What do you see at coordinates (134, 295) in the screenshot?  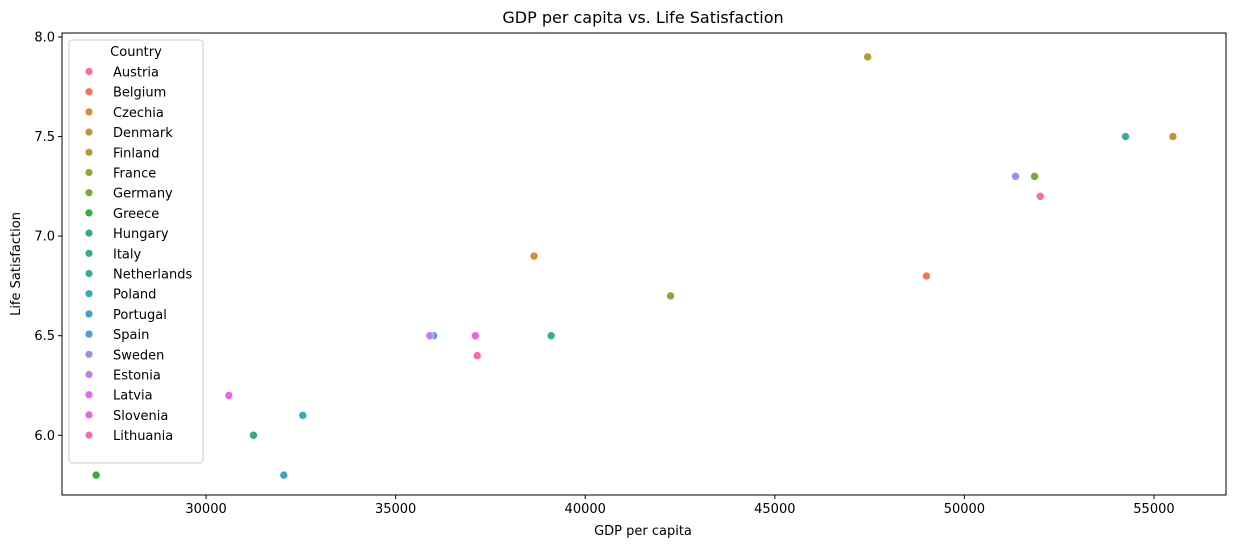 I see `legend-label-poland: Poland` at bounding box center [134, 295].